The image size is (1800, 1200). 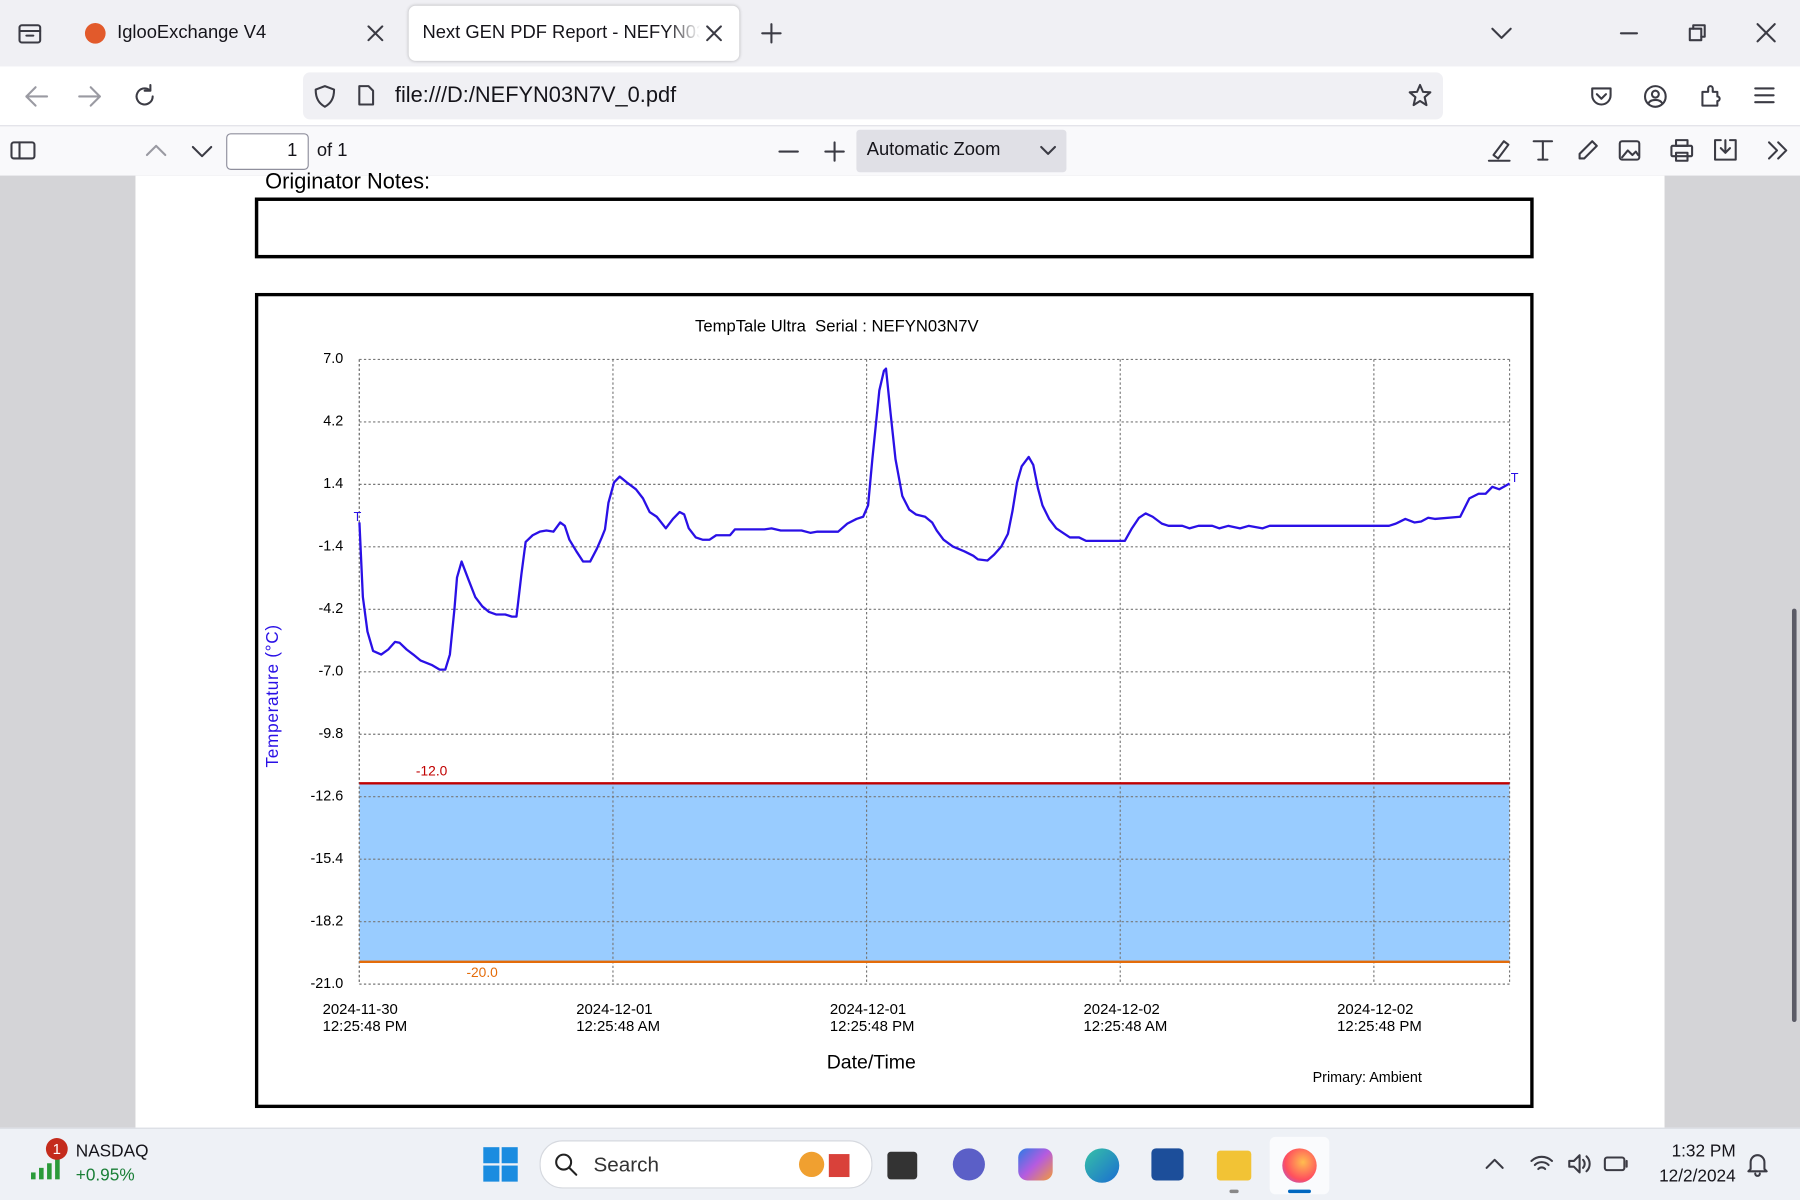 I want to click on volume, so click(x=1579, y=1164).